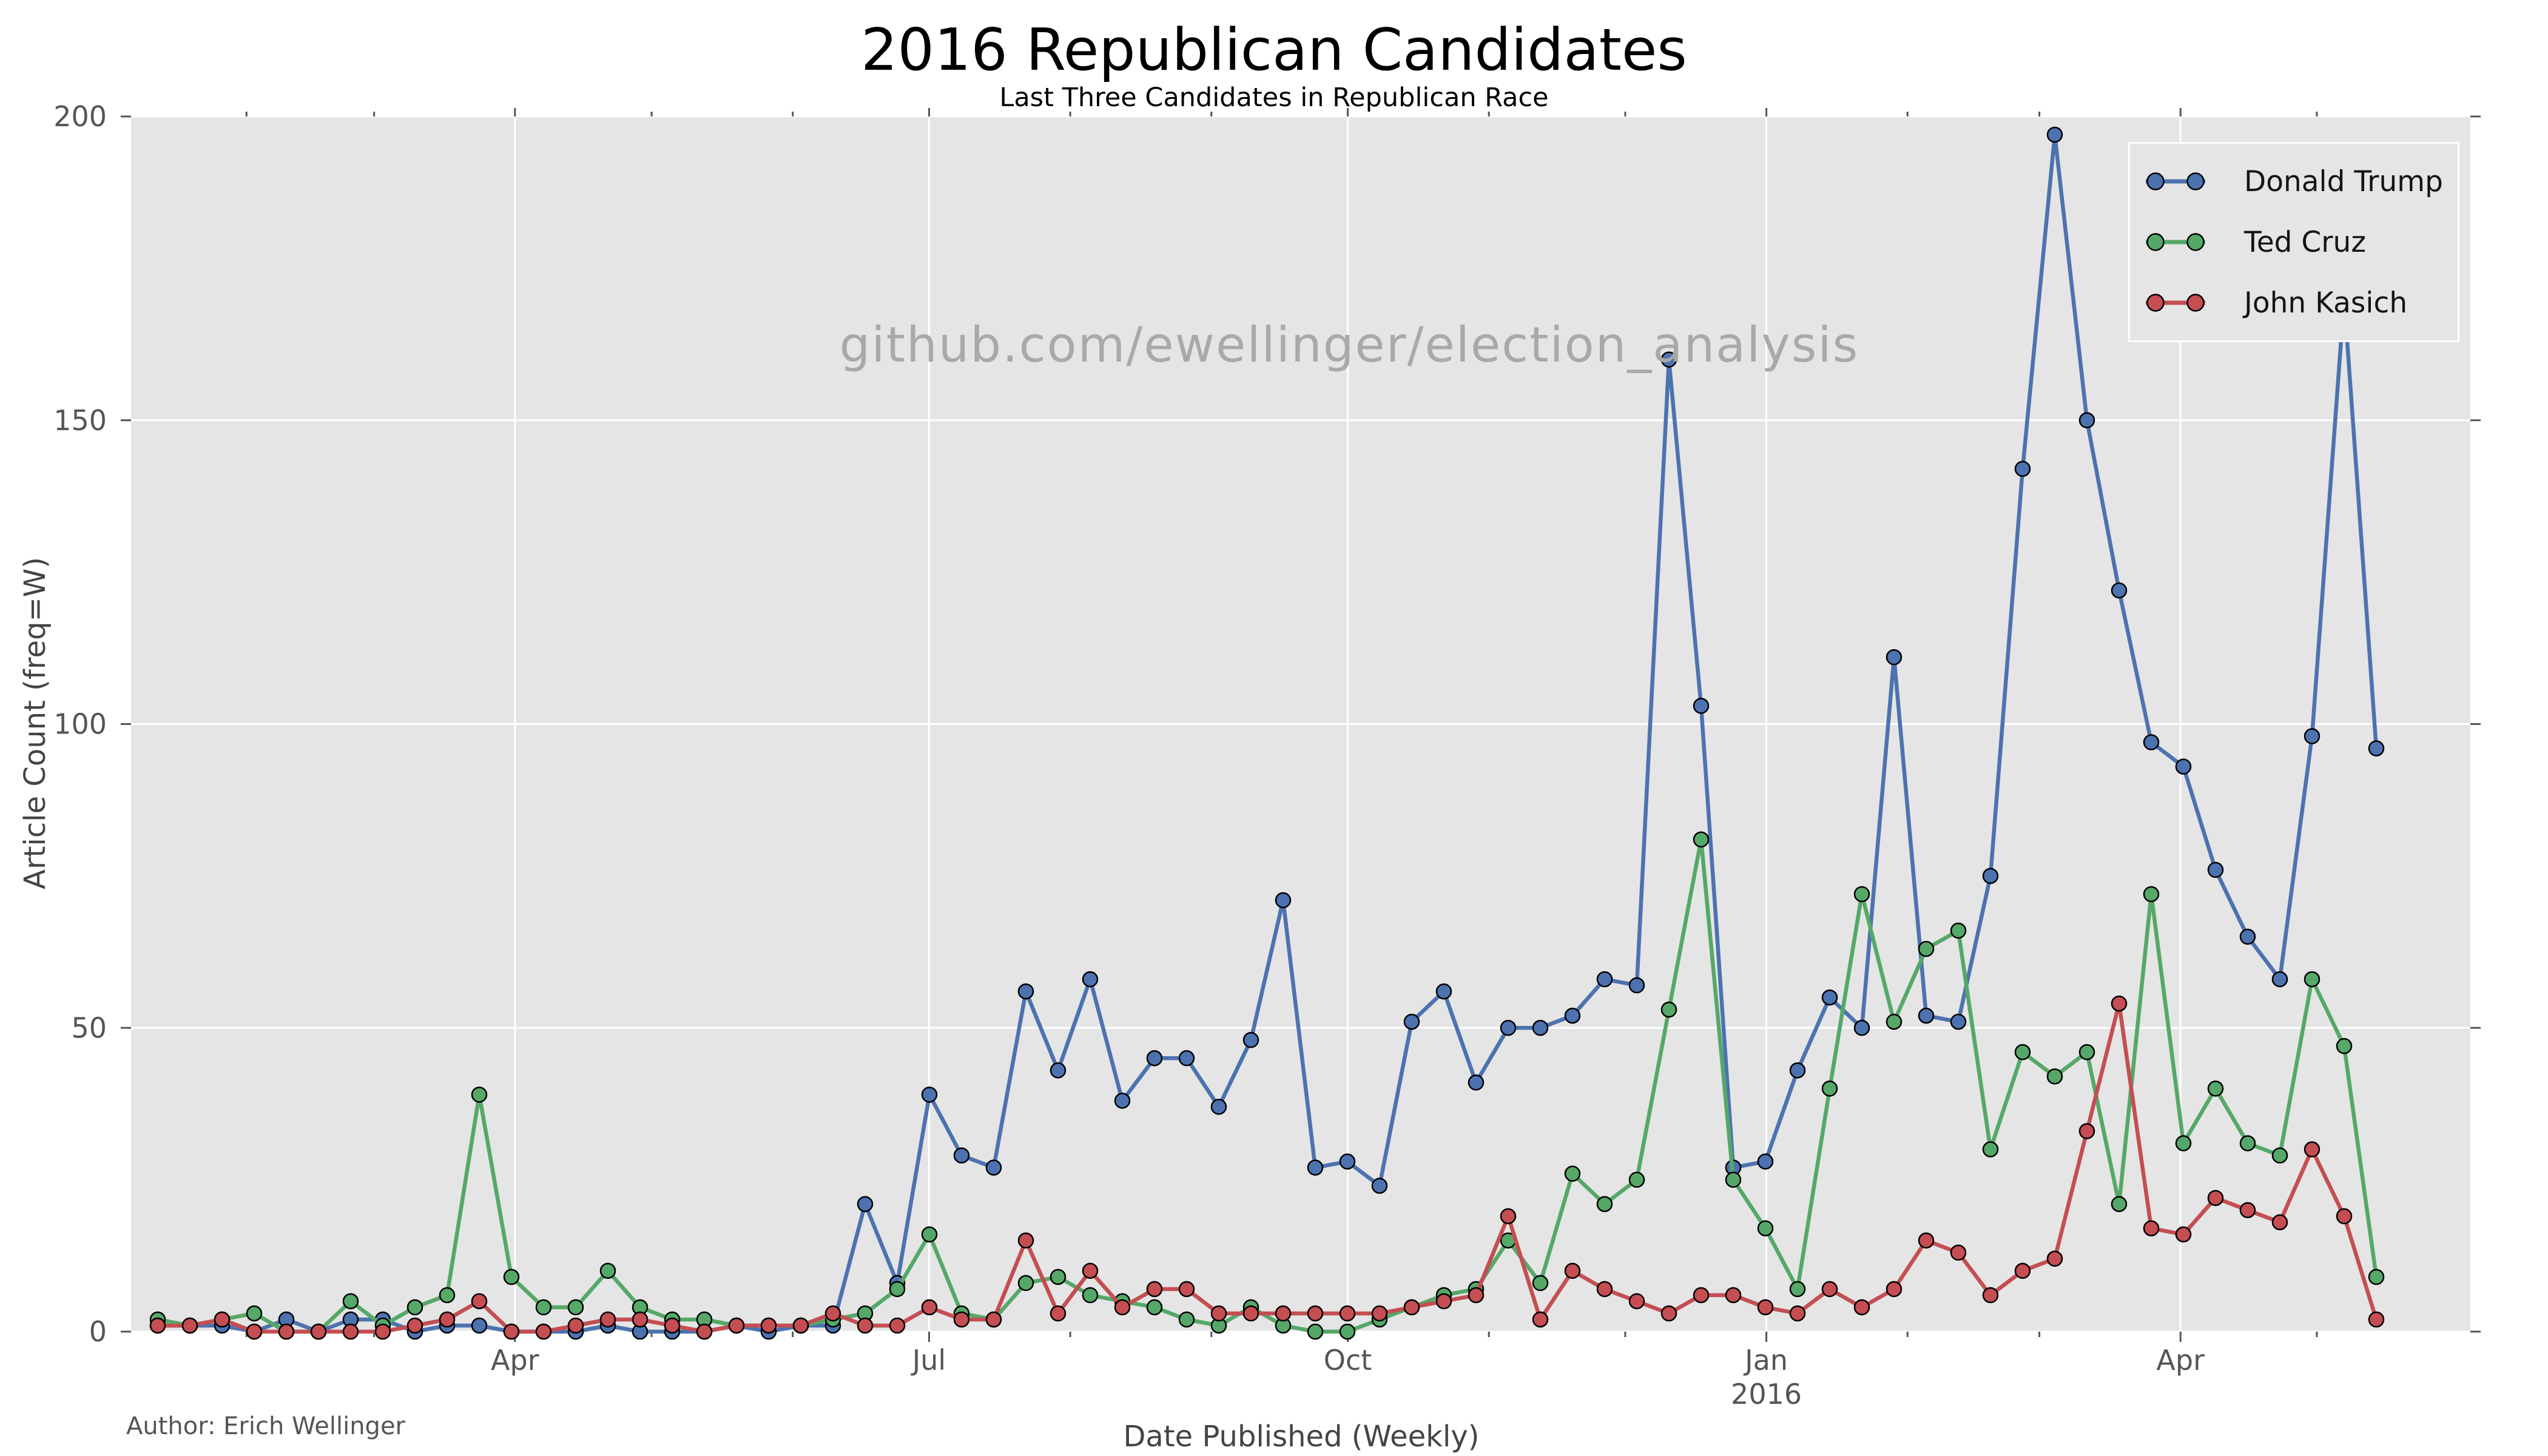  What do you see at coordinates (2305, 242) in the screenshot?
I see `legend-label: Ted Cruz` at bounding box center [2305, 242].